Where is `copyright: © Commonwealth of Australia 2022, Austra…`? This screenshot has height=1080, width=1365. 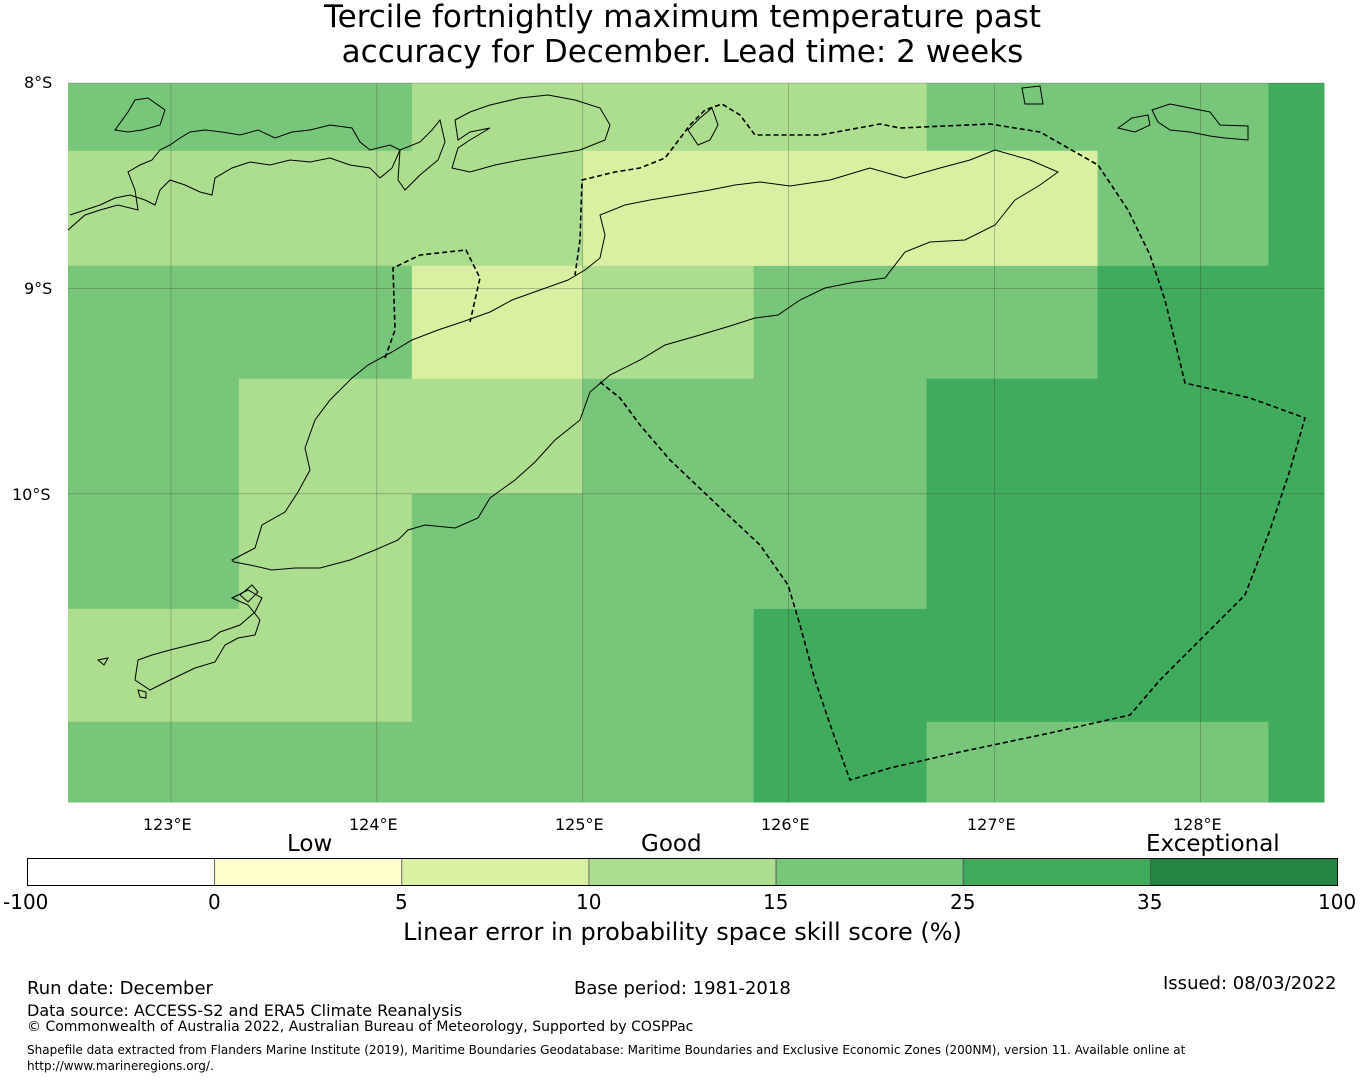 copyright: © Commonwealth of Australia 2022, Austra… is located at coordinates (360, 1027).